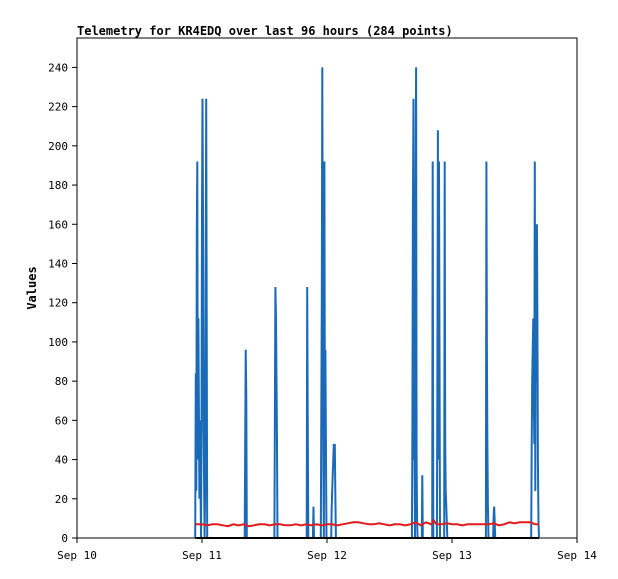 Image resolution: width=618 pixels, height=579 pixels. Describe the element at coordinates (58, 107) in the screenshot. I see `y-tick-label: 220` at that location.